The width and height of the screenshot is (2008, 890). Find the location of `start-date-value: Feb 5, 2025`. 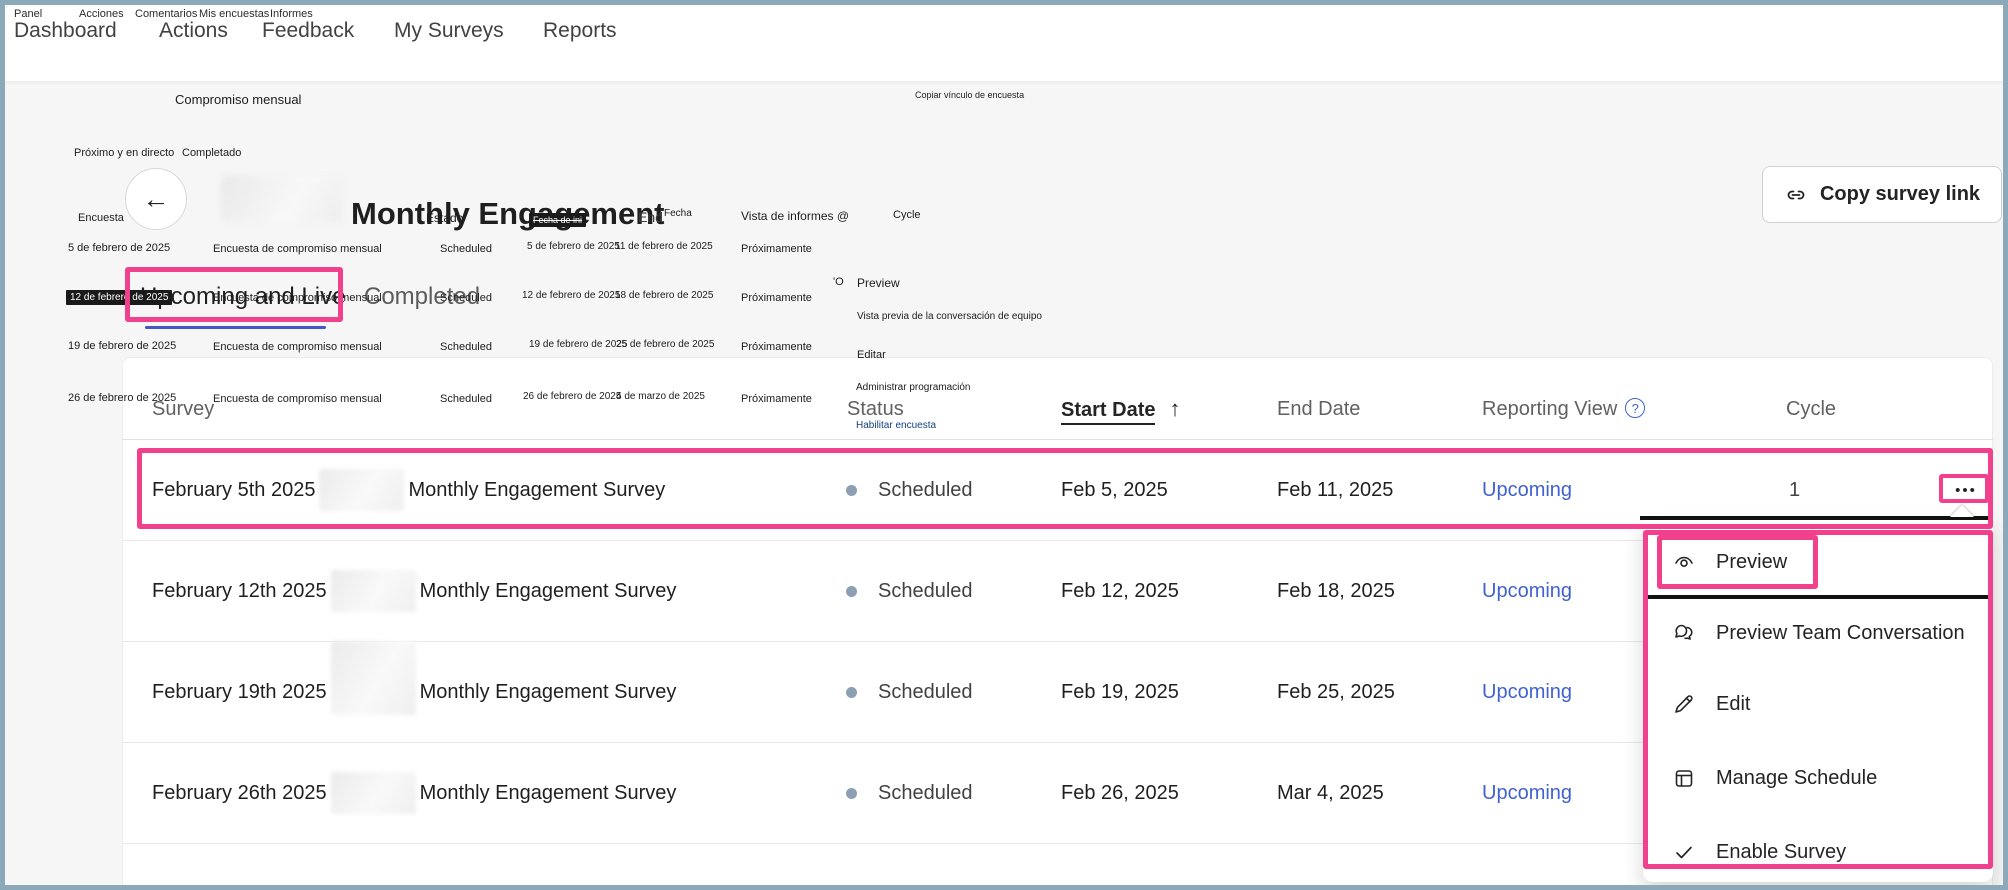

start-date-value: Feb 5, 2025 is located at coordinates (1114, 489).